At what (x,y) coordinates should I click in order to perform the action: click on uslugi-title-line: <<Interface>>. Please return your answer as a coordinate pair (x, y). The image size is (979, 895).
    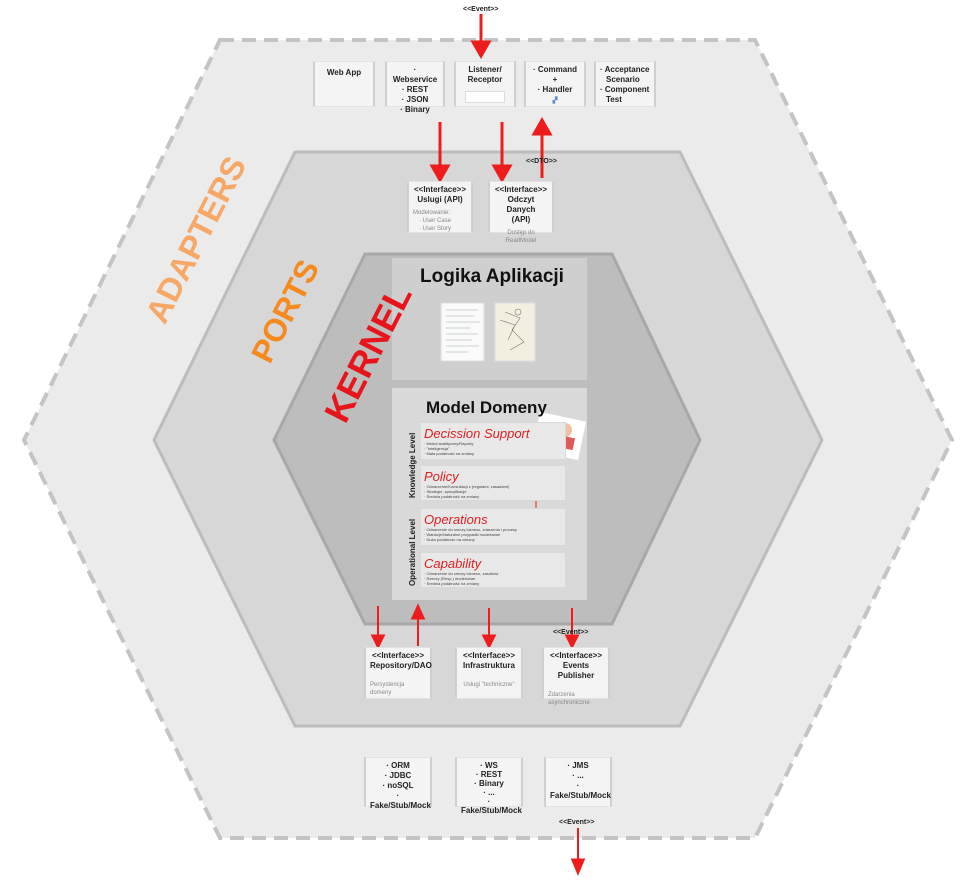
    Looking at the image, I should click on (440, 189).